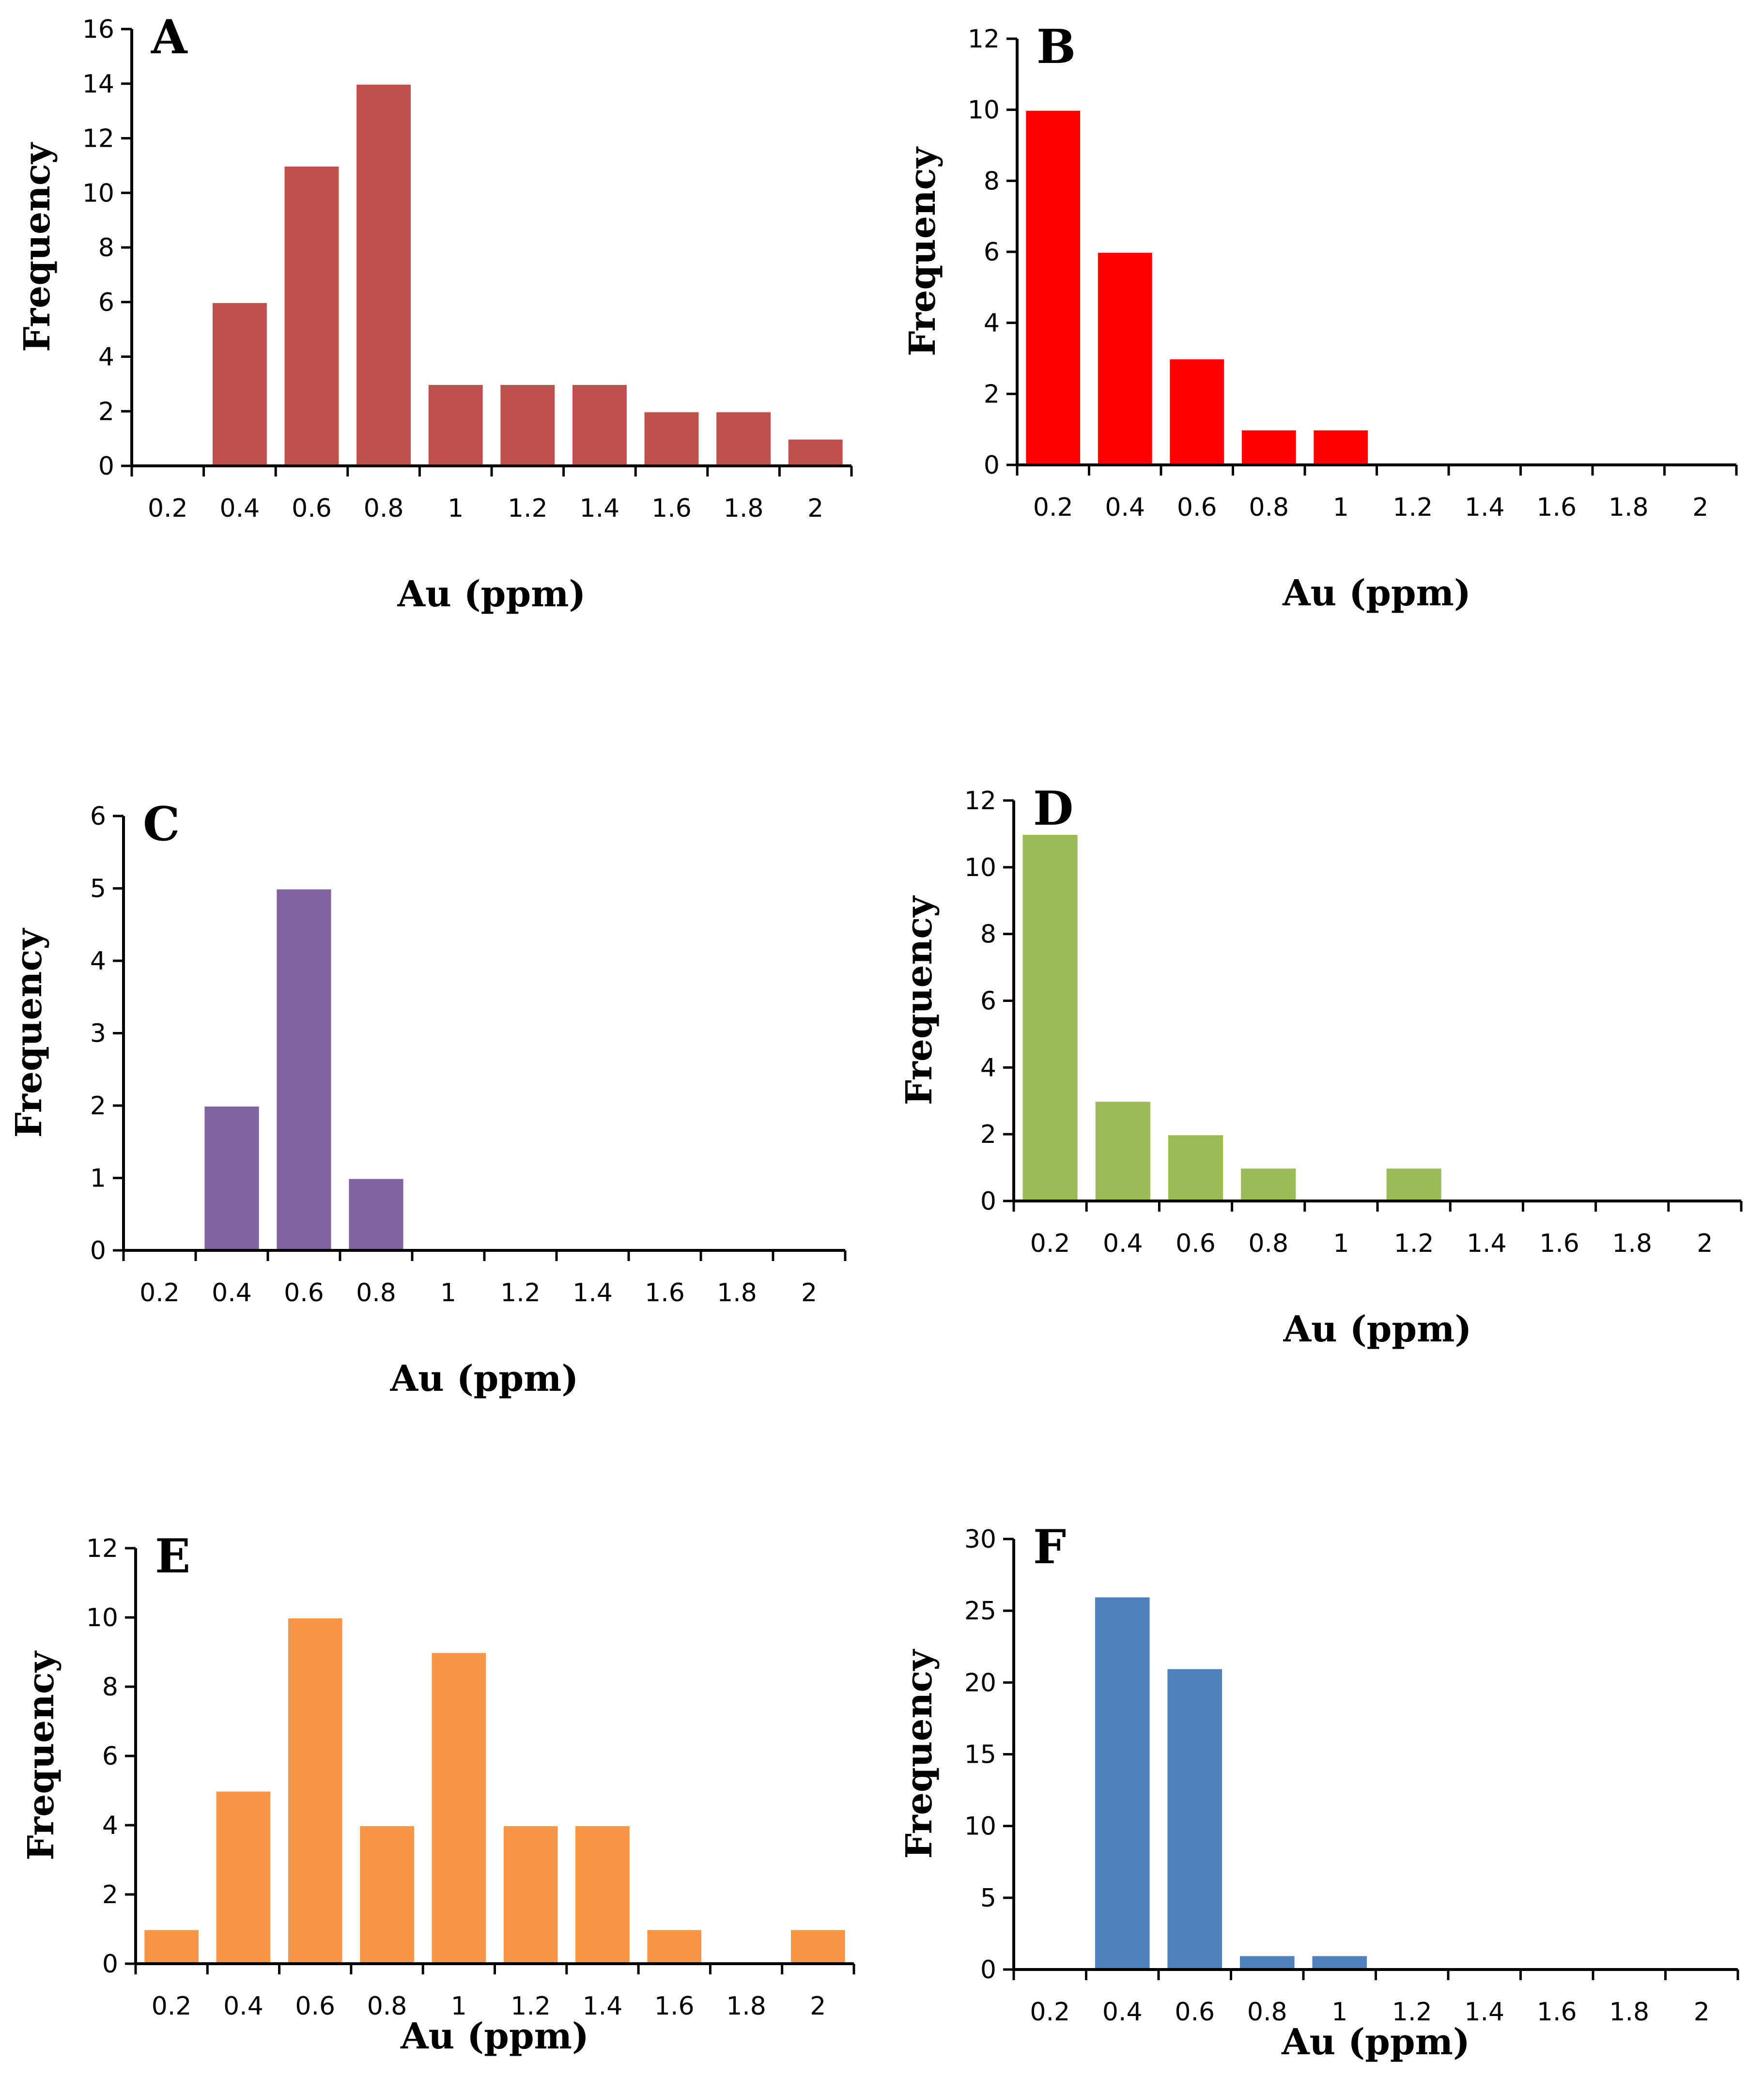  I want to click on bar-e-0.4, so click(243, 1877).